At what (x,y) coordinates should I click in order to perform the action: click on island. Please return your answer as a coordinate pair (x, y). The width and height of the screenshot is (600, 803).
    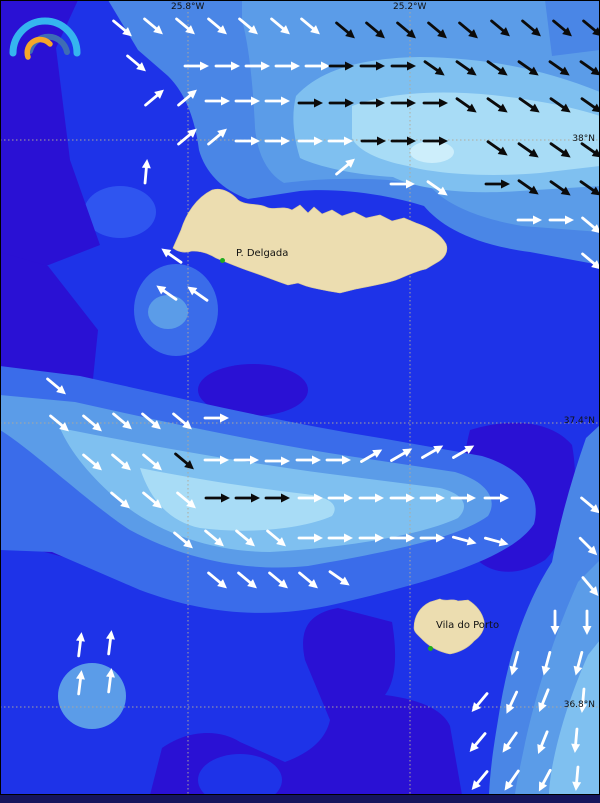
    Looking at the image, I should click on (310, 241).